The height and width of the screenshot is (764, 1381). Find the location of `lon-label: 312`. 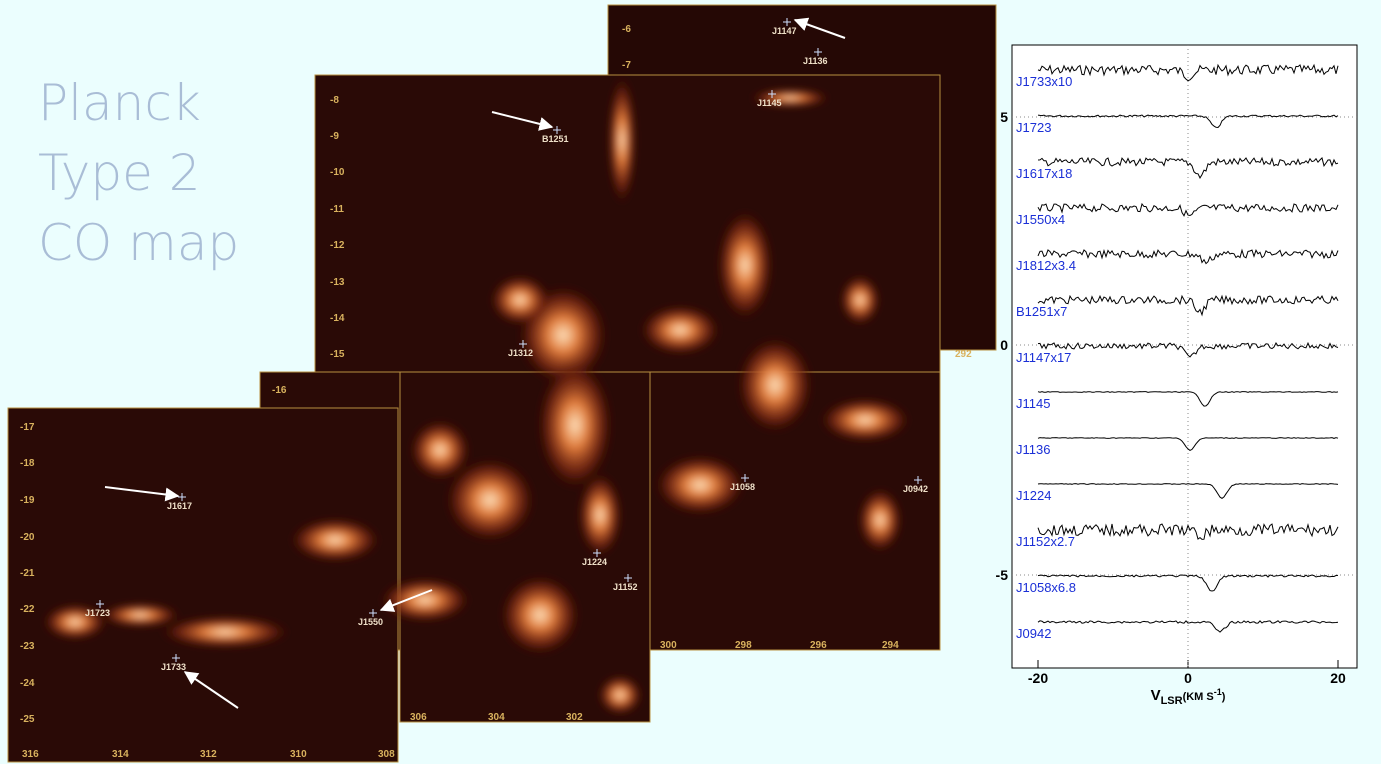

lon-label: 312 is located at coordinates (208, 754).